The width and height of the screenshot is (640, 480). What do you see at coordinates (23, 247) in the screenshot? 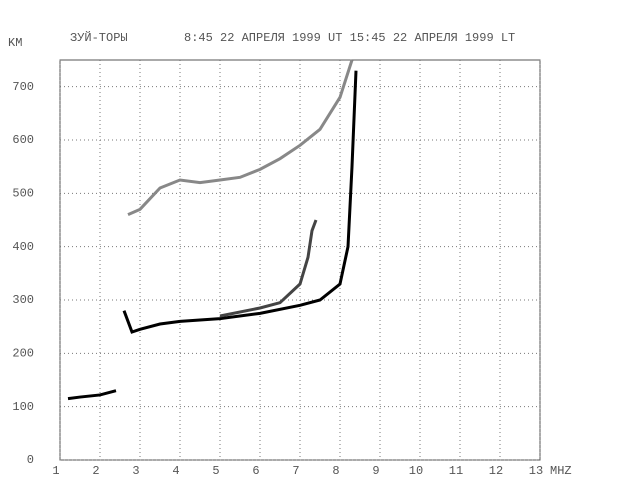
I see `y-tick-label: 400` at bounding box center [23, 247].